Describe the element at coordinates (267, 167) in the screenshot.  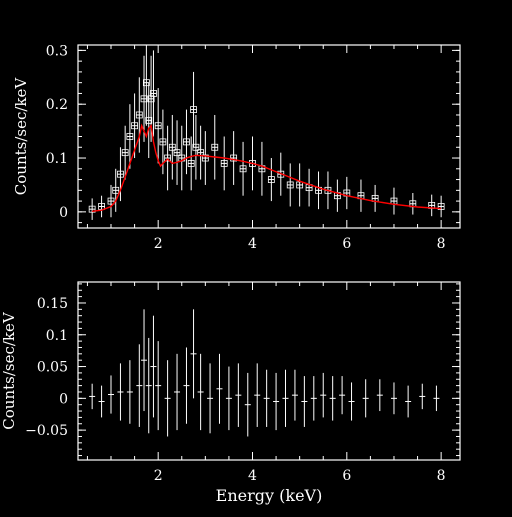
I see `model-curve` at that location.